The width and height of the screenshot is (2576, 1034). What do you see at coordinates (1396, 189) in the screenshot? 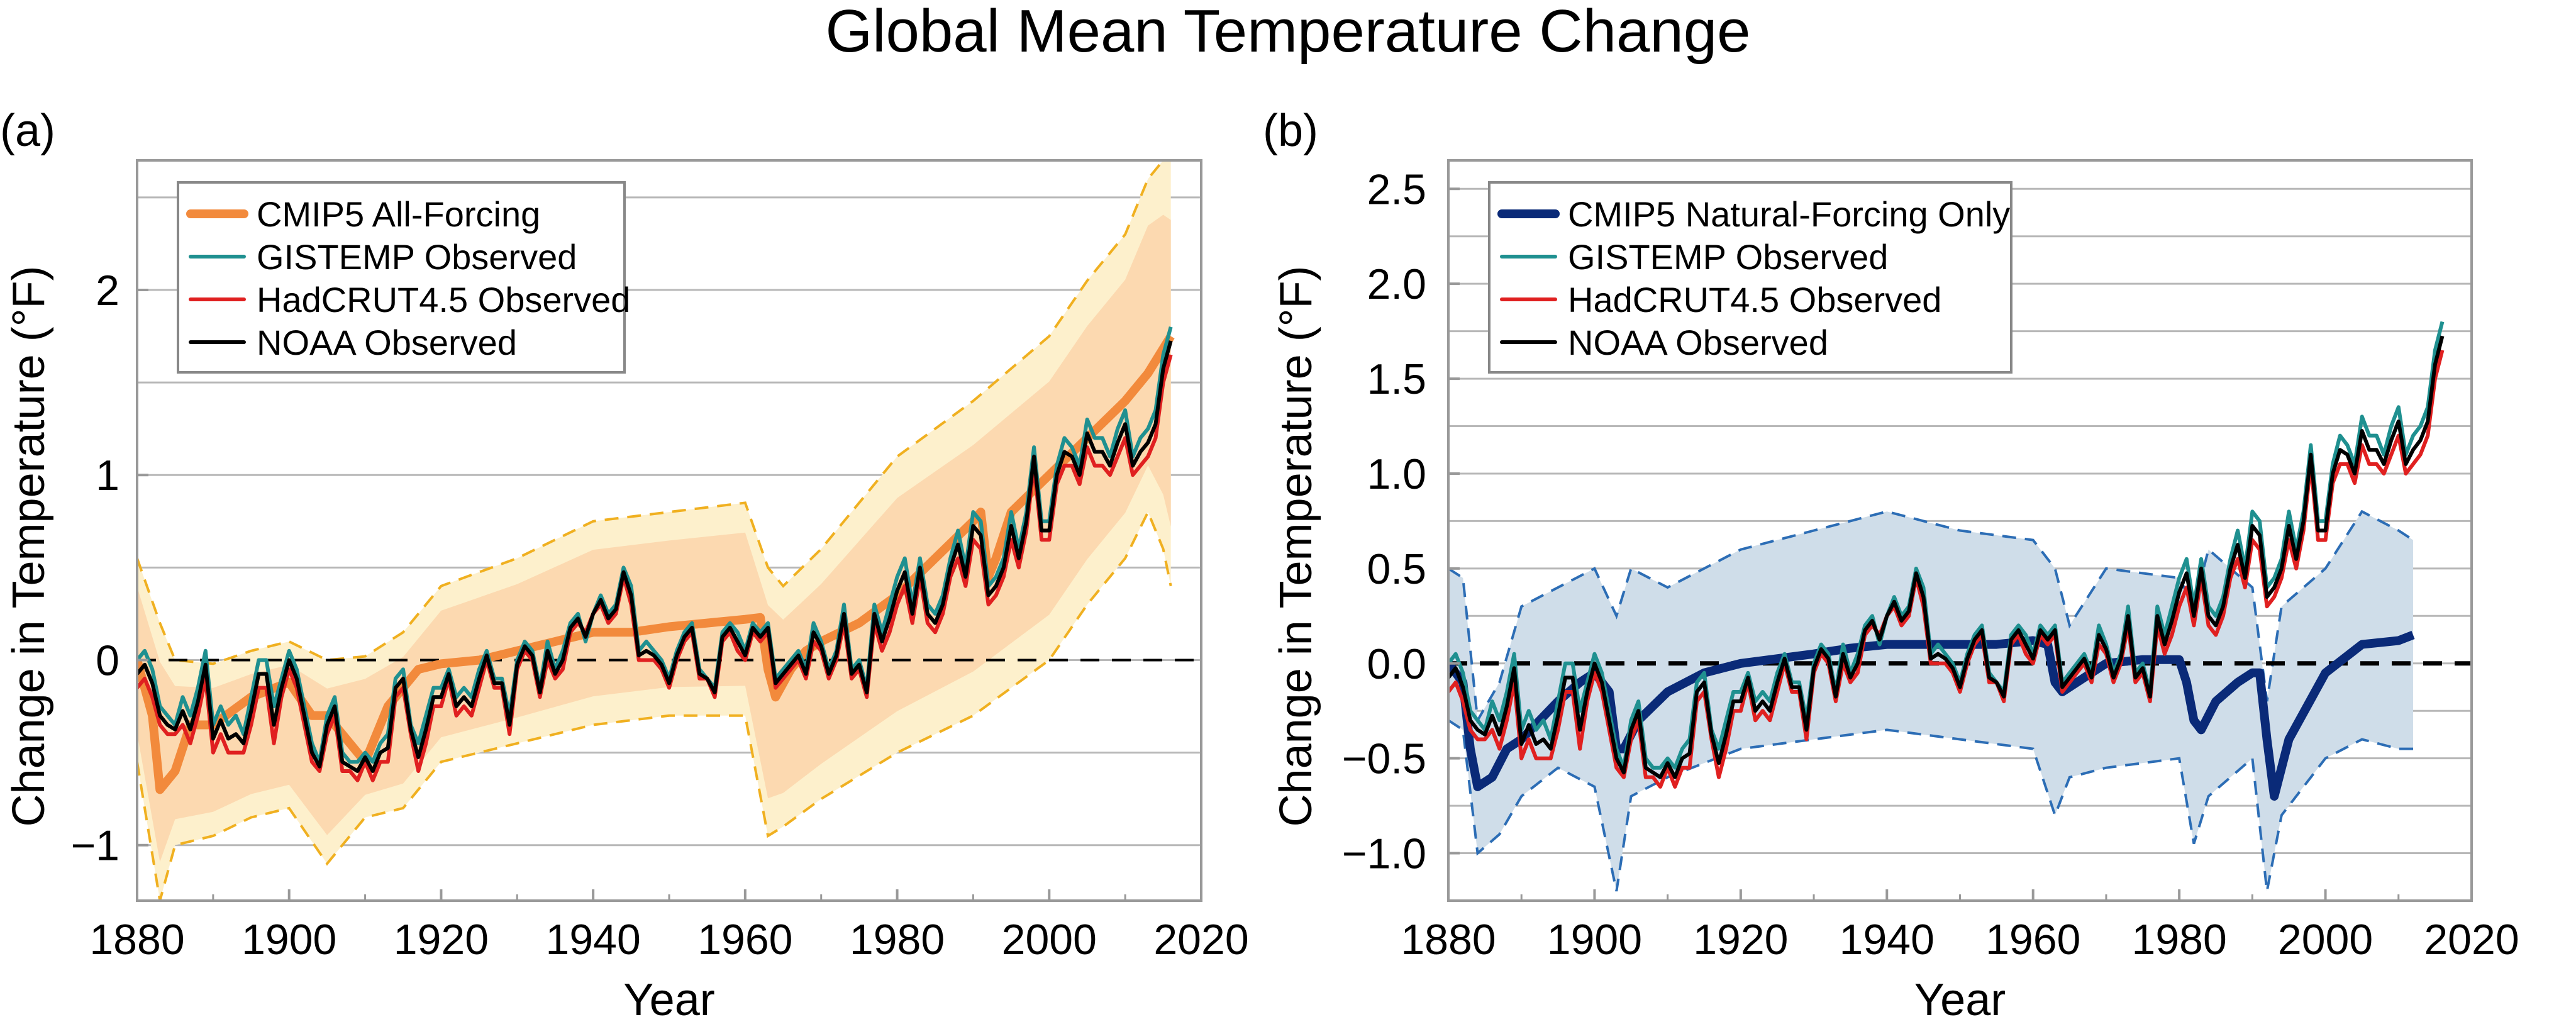
I see `panel-b-y-tick-label: 2.5` at bounding box center [1396, 189].